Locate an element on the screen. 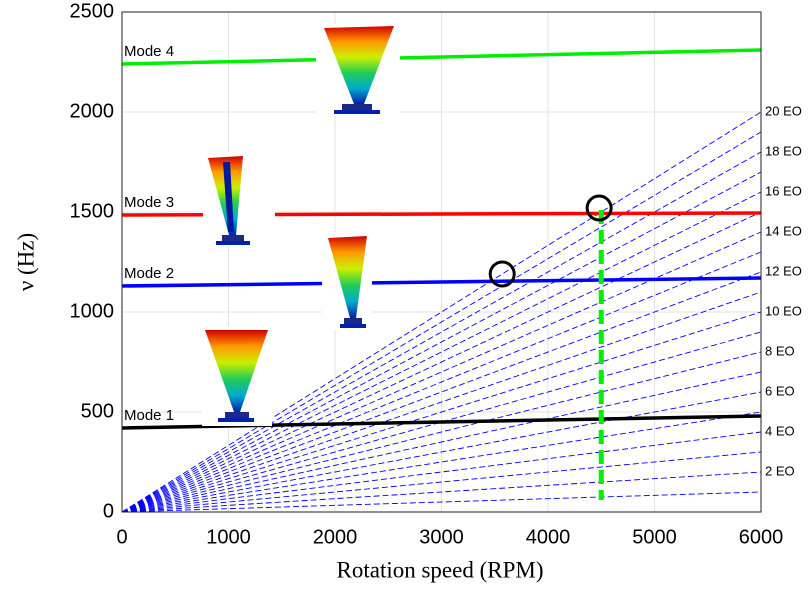 This screenshot has height=592, width=811. x-tick-label: 1000 is located at coordinates (228, 537).